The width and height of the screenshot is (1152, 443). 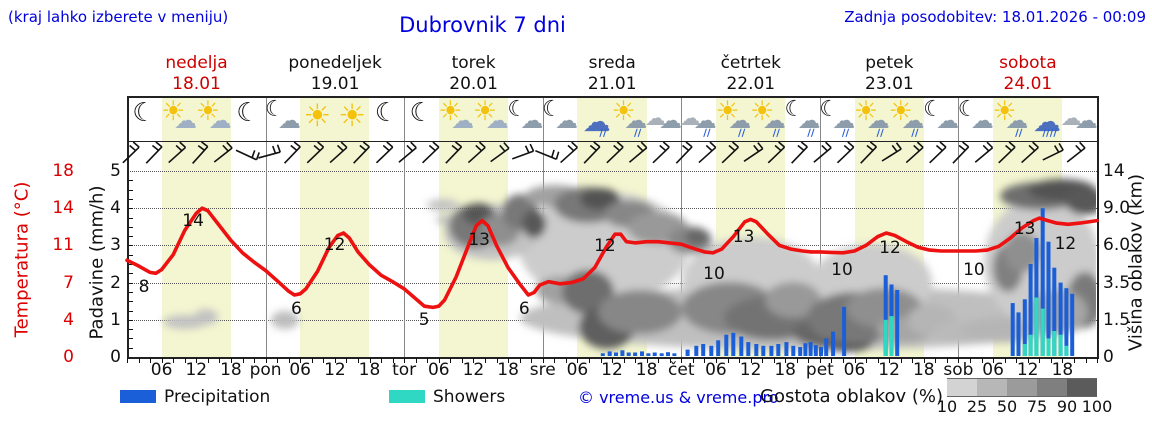 I want to click on cloud2-glyph: ☁, so click(x=655, y=118).